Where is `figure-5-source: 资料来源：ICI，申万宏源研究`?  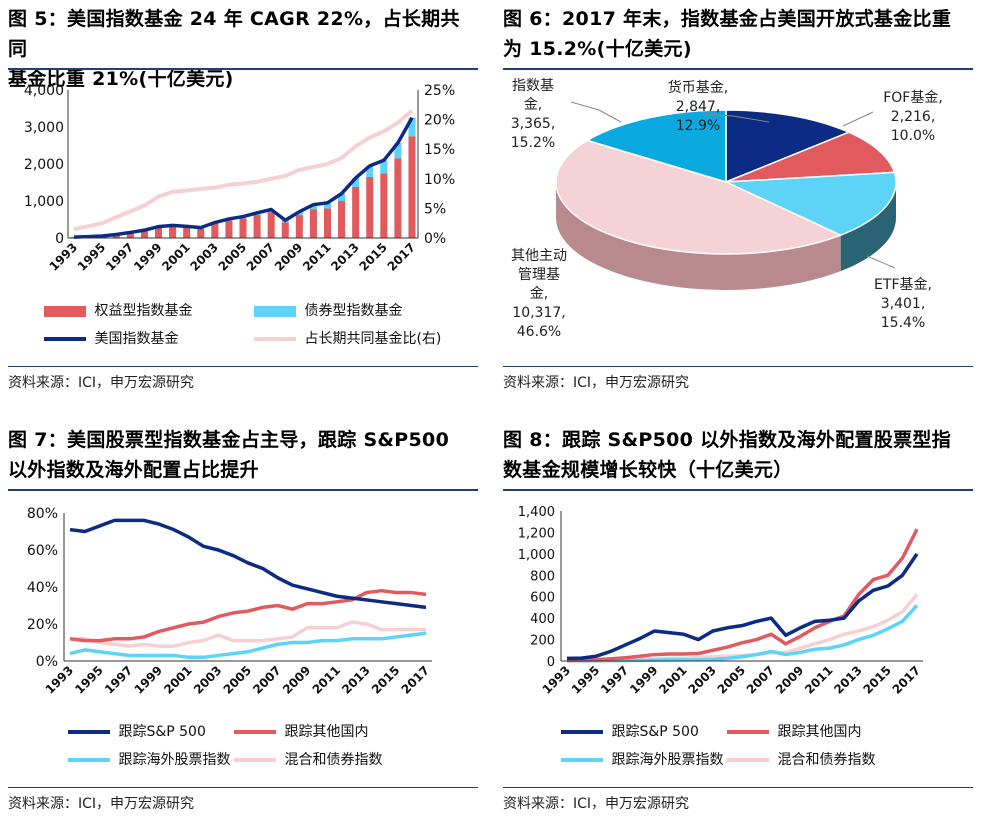
figure-5-source: 资料来源：ICI，申万宏源研究 is located at coordinates (101, 383).